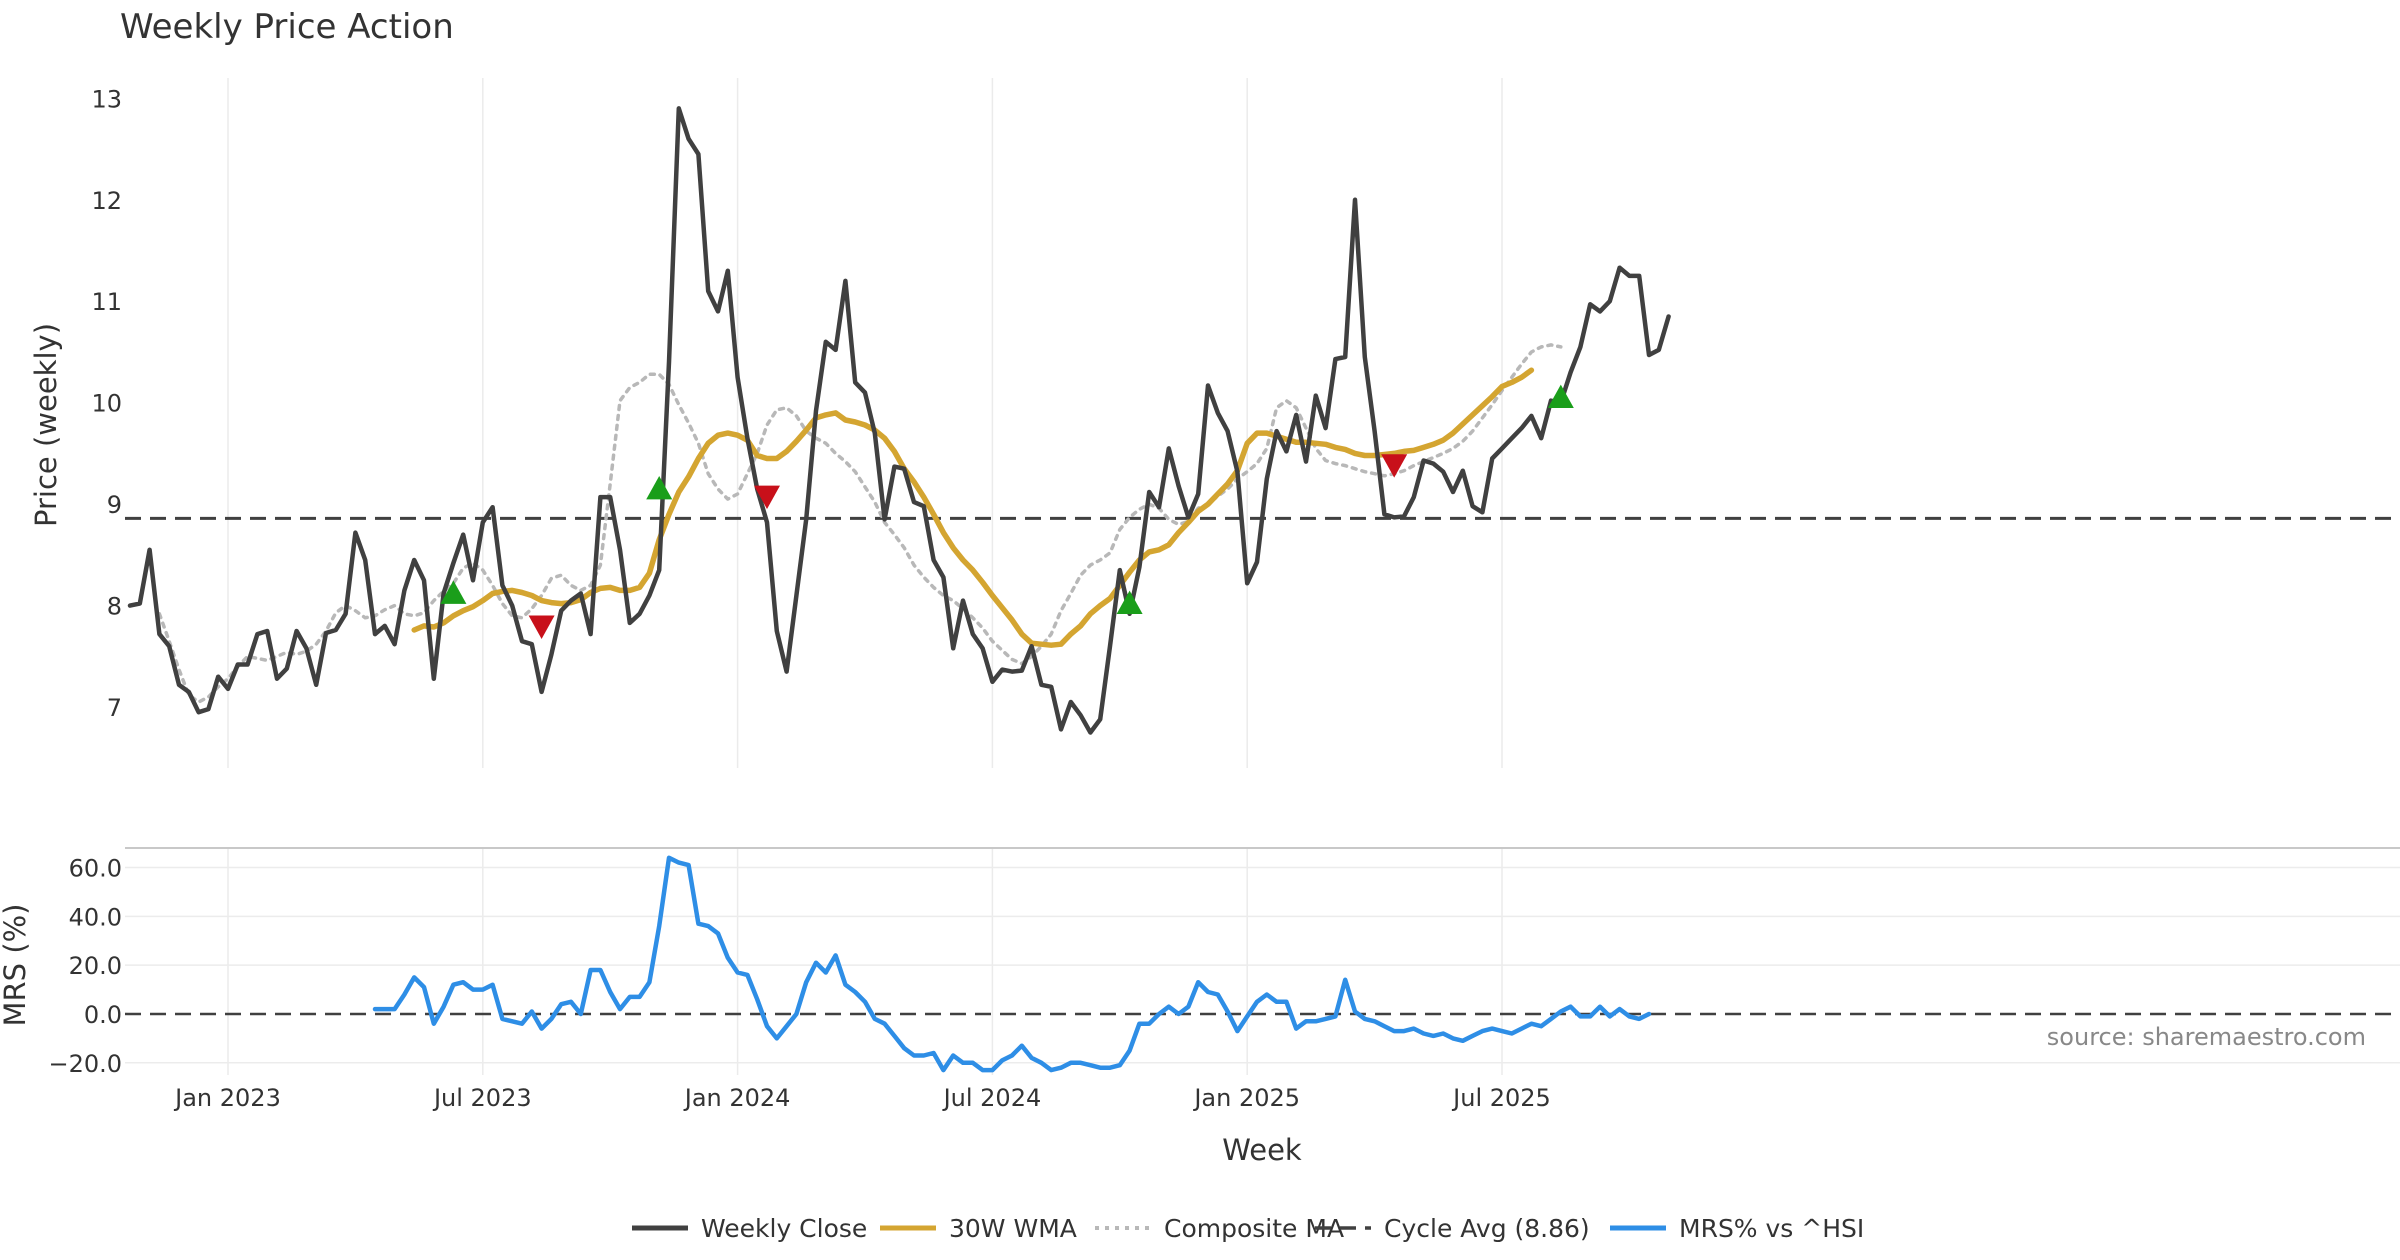 Image resolution: width=2400 pixels, height=1260 pixels. Describe the element at coordinates (482, 1098) in the screenshot. I see `x-tick-label: Jul 2023` at that location.